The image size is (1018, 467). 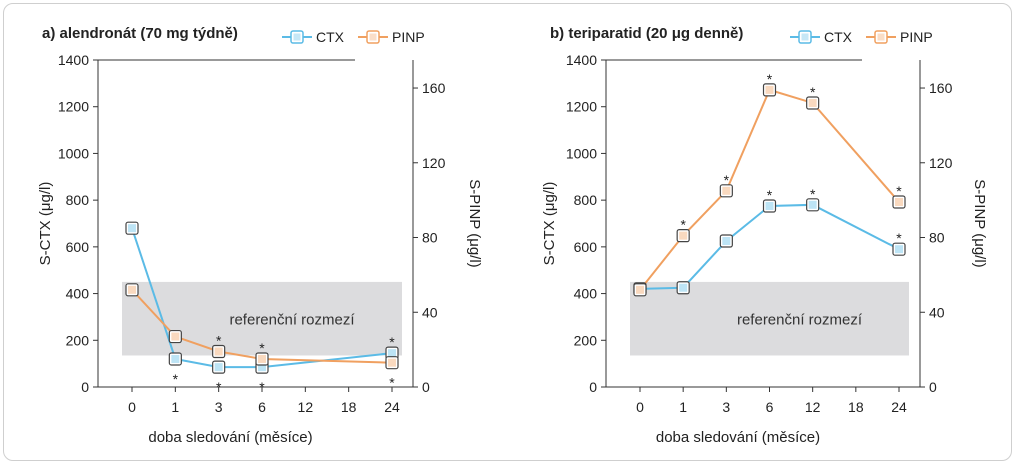 I want to click on reference-band-label: referenční rozmezí, so click(x=292, y=320).